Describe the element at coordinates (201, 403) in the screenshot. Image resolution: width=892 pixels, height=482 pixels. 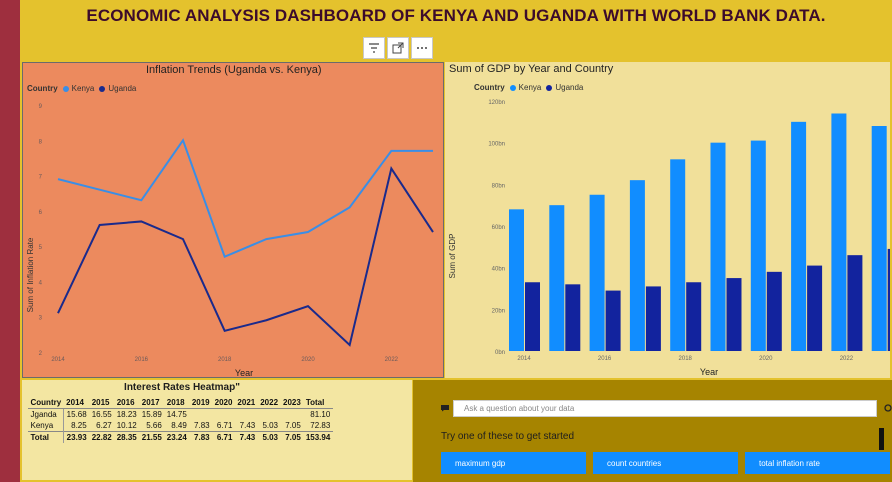
I see `column-header: 2019` at that location.